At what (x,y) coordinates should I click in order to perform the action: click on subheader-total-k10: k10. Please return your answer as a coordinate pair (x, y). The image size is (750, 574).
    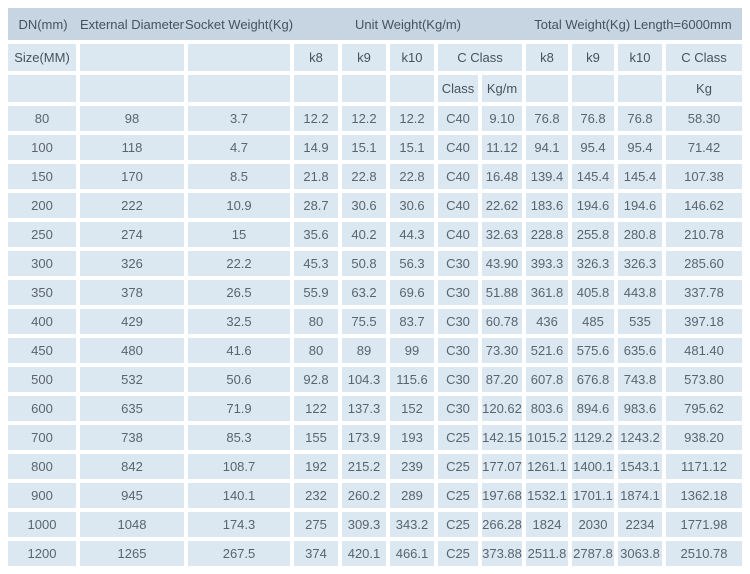
    Looking at the image, I should click on (640, 57).